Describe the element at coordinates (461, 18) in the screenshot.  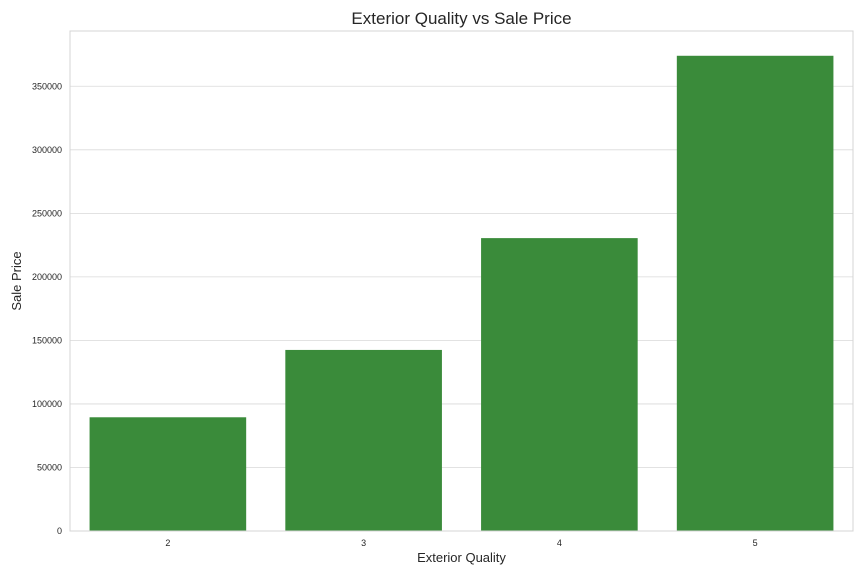
I see `chart-title: Exterior Quality vs Sale Price` at that location.